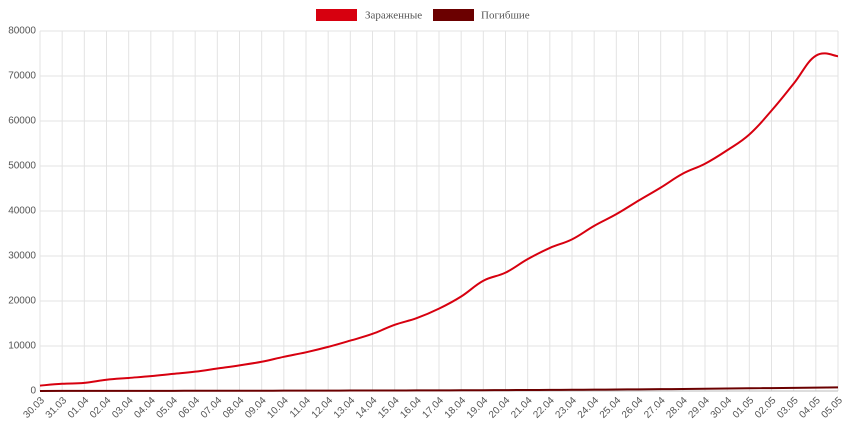  What do you see at coordinates (478, 408) in the screenshot?
I see `x-tick-label: 19.04` at bounding box center [478, 408].